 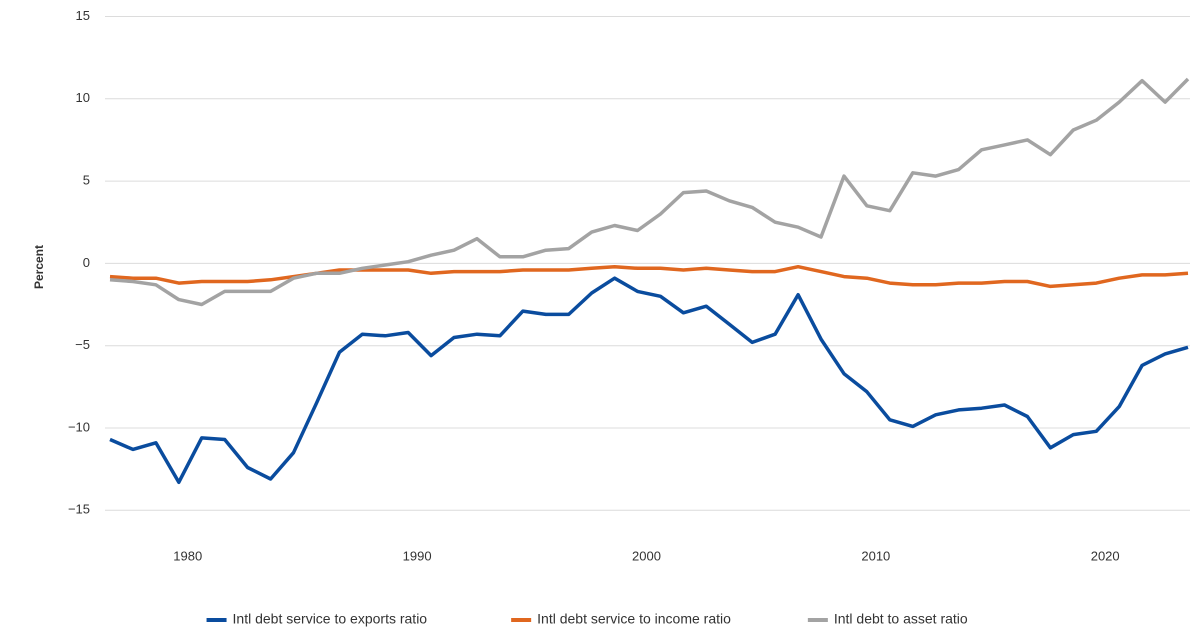 I want to click on y-axis-label: Percent, so click(x=39, y=267).